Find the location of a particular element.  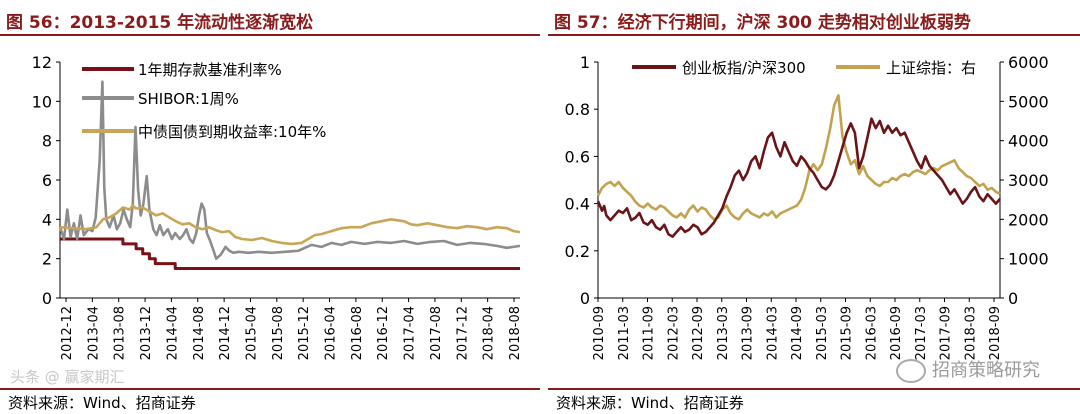

left-x-tick-label: 2014-04 is located at coordinates (172, 333).